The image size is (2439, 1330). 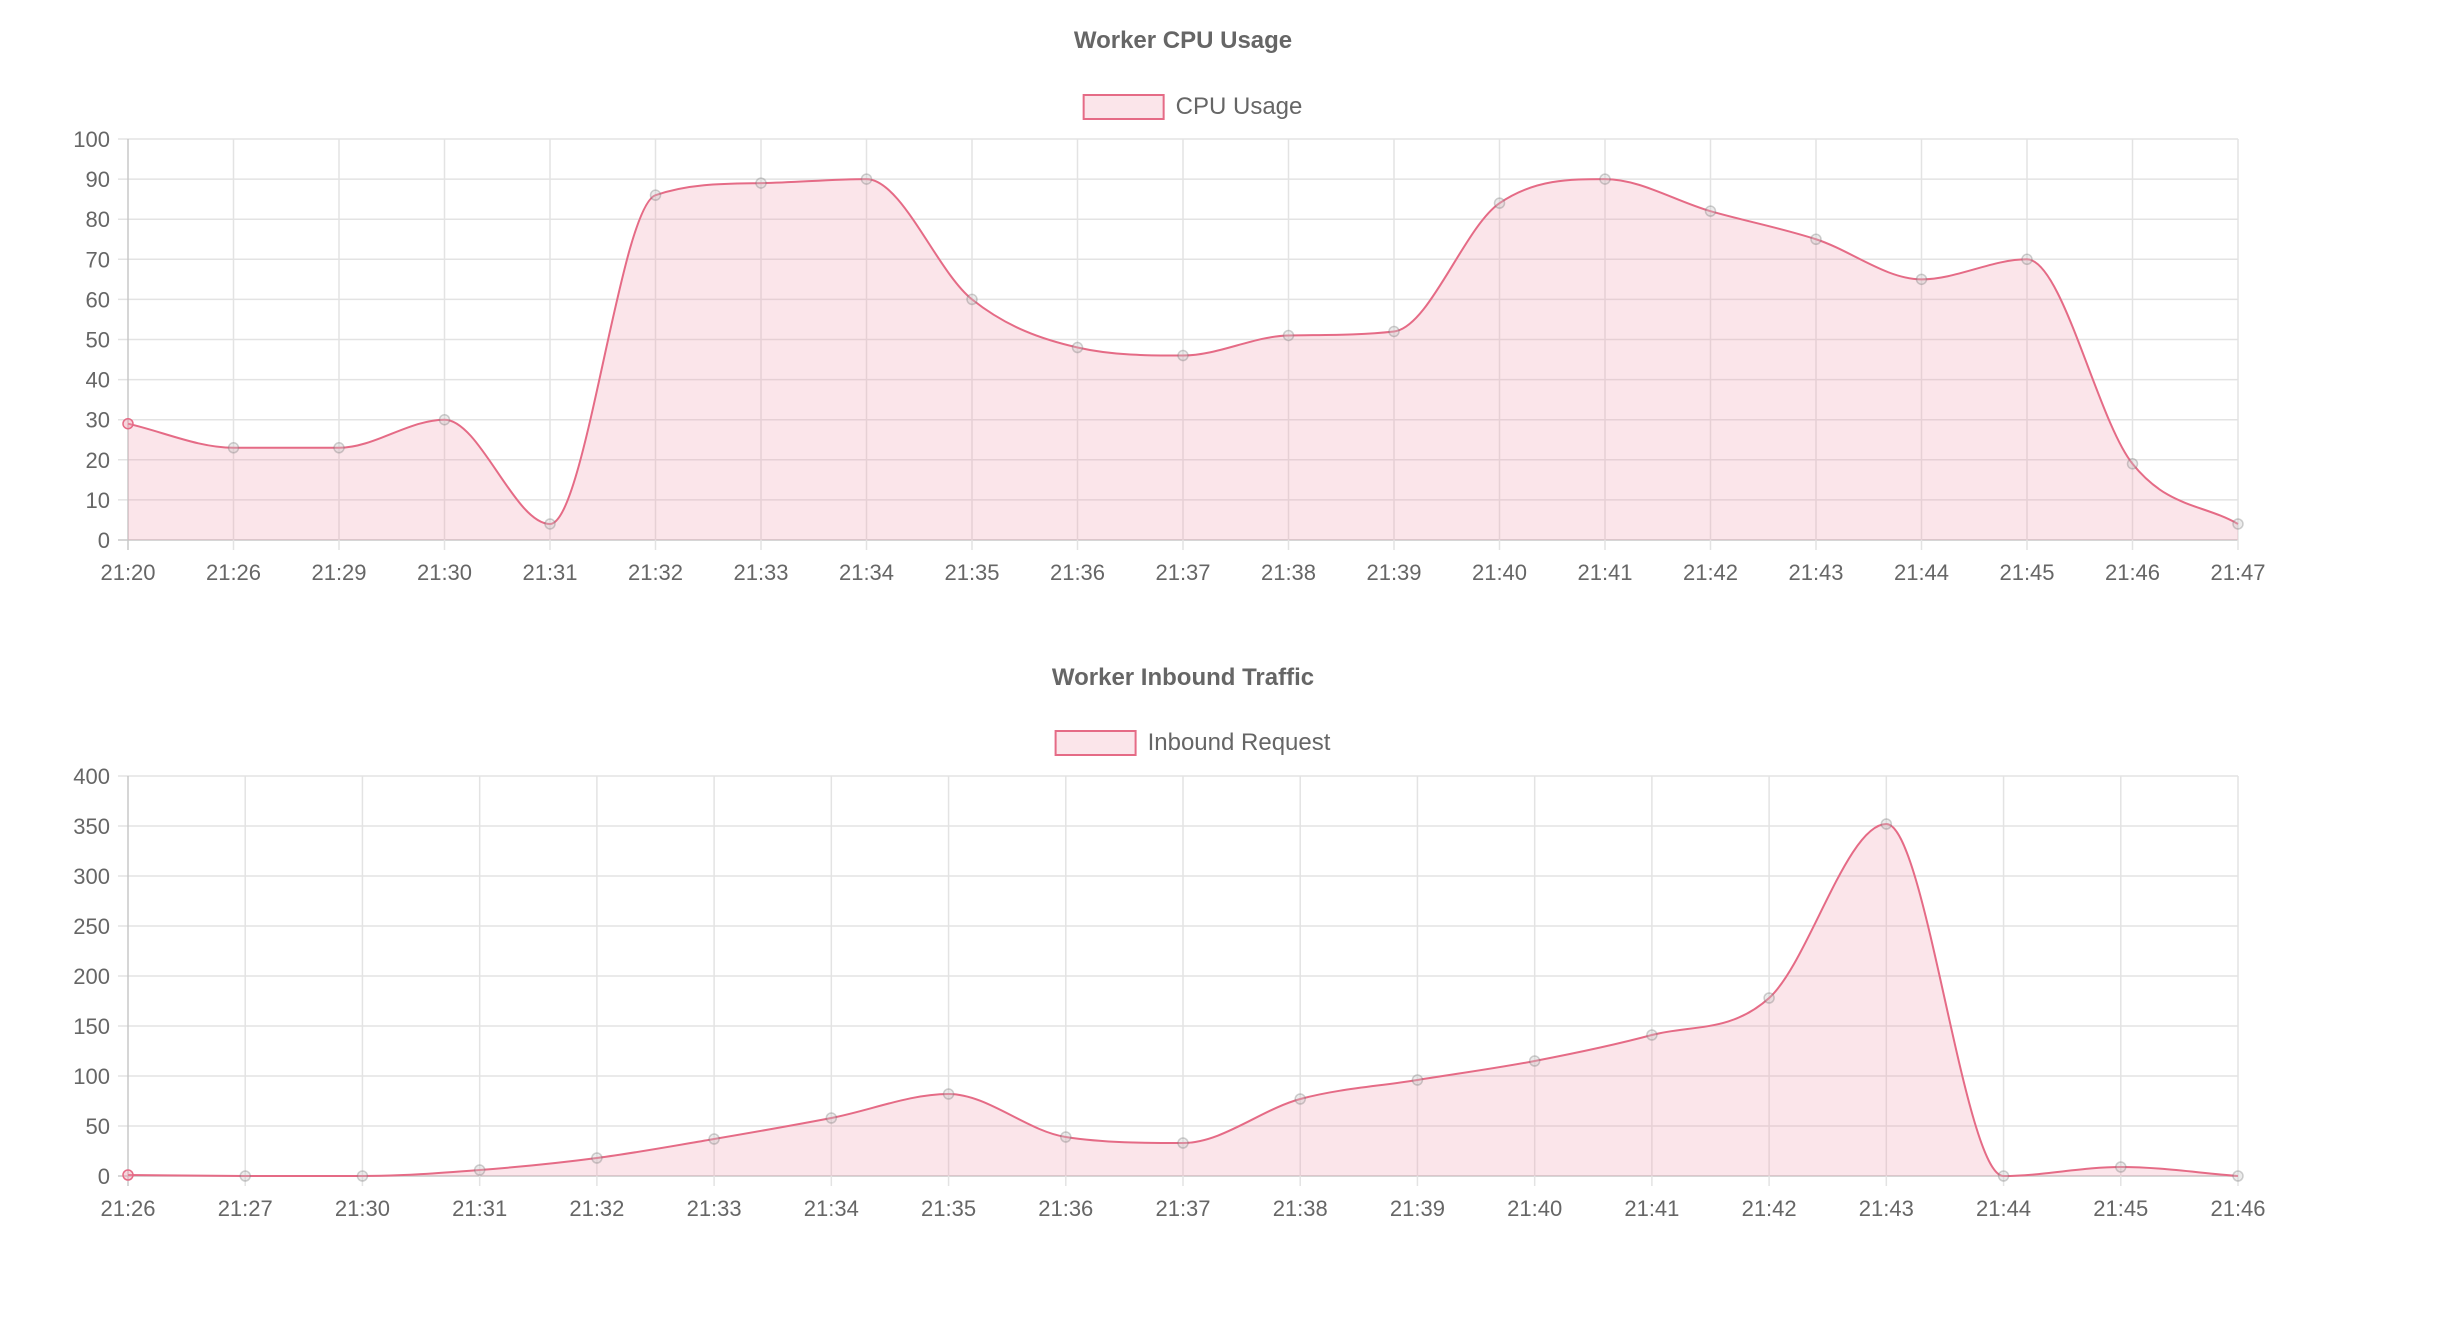 What do you see at coordinates (98, 219) in the screenshot?
I see `y-tick-label: 80` at bounding box center [98, 219].